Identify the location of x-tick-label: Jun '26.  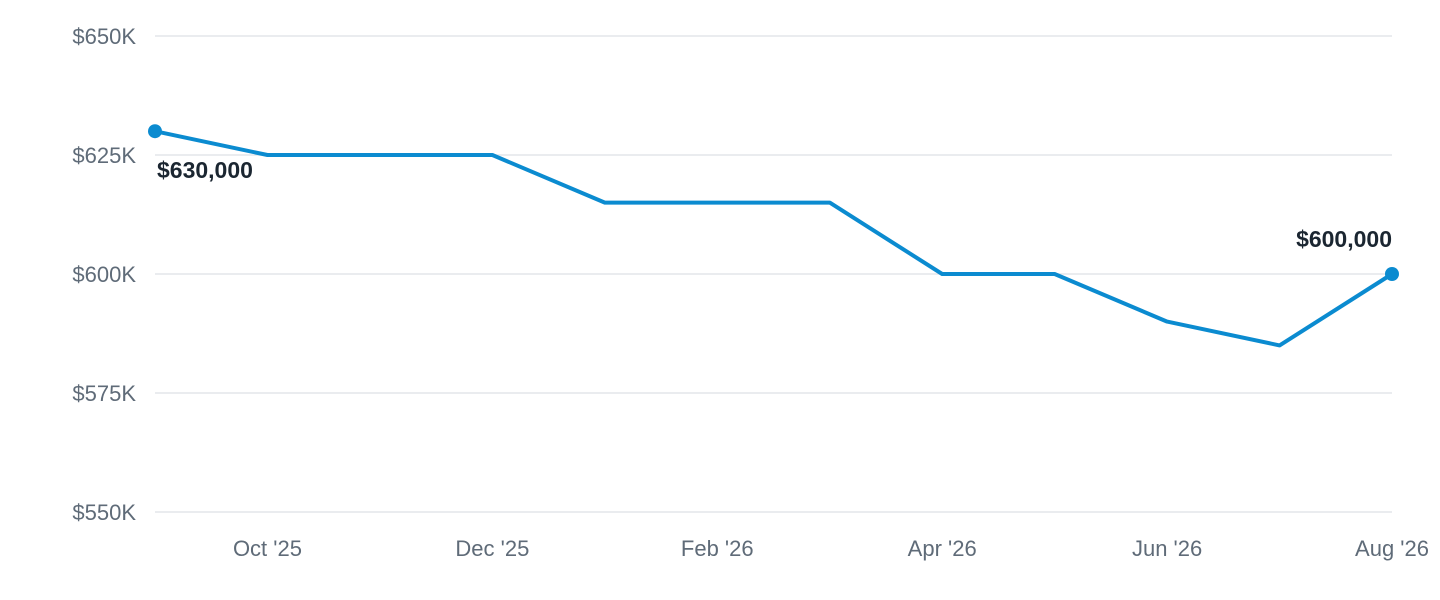
(1167, 548).